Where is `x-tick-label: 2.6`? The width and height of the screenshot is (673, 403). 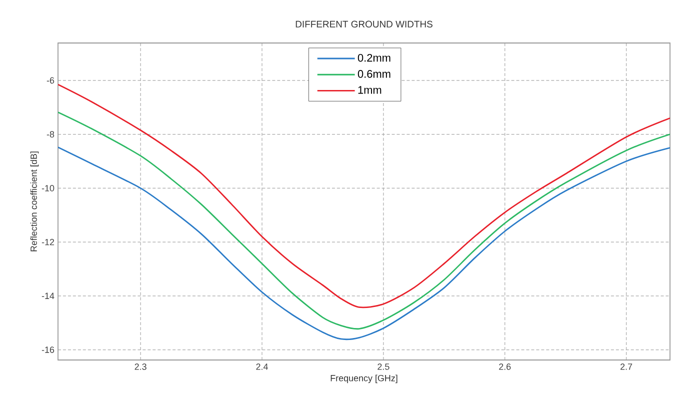 x-tick-label: 2.6 is located at coordinates (505, 367).